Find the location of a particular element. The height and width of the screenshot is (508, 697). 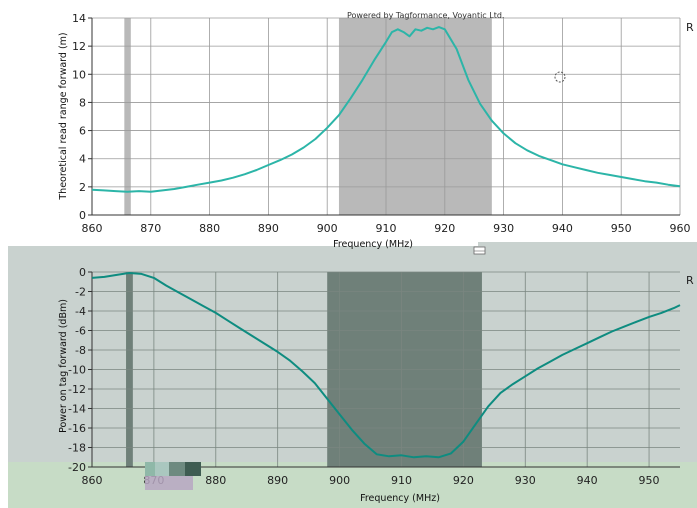

x-tick-label: 960 is located at coordinates (680, 228).